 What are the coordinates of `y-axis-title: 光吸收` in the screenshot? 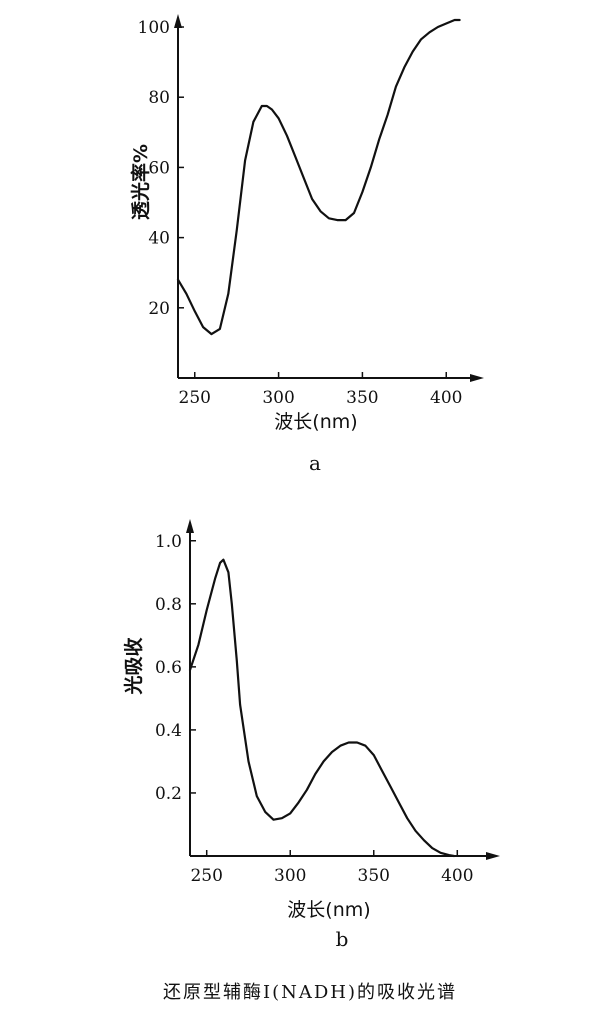 It's located at (133, 666).